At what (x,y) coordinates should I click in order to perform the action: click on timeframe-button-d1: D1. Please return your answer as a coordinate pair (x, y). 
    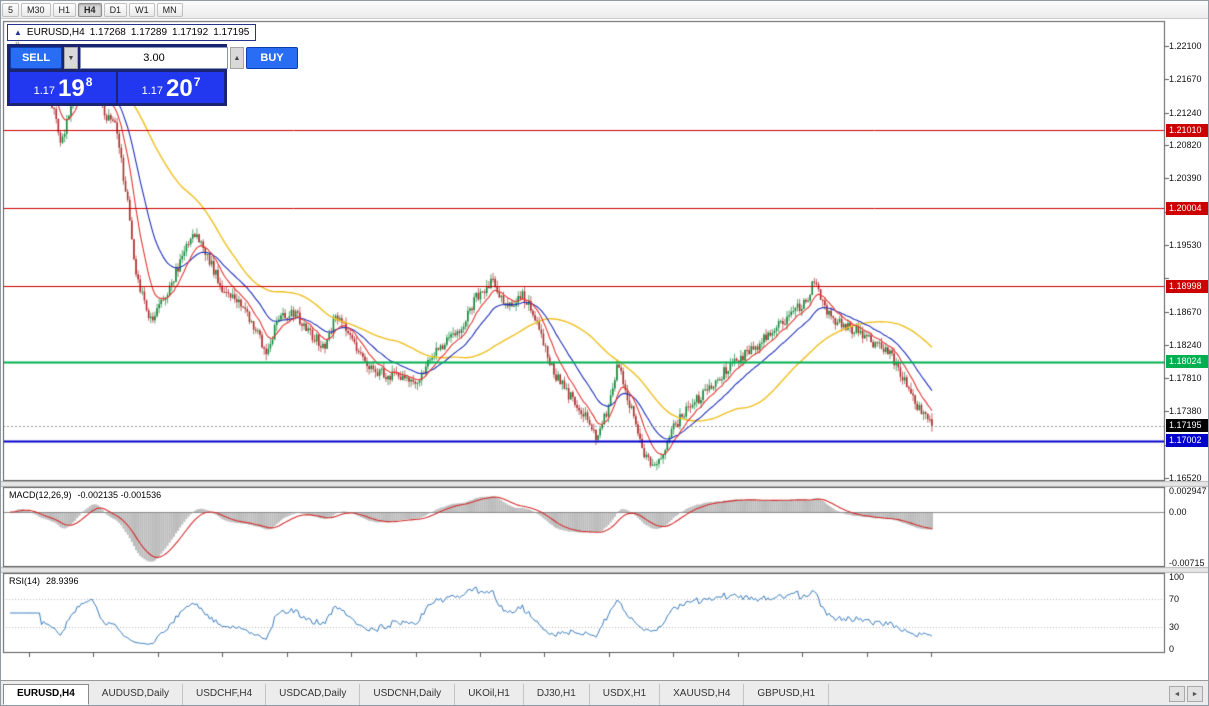
    Looking at the image, I should click on (115, 9).